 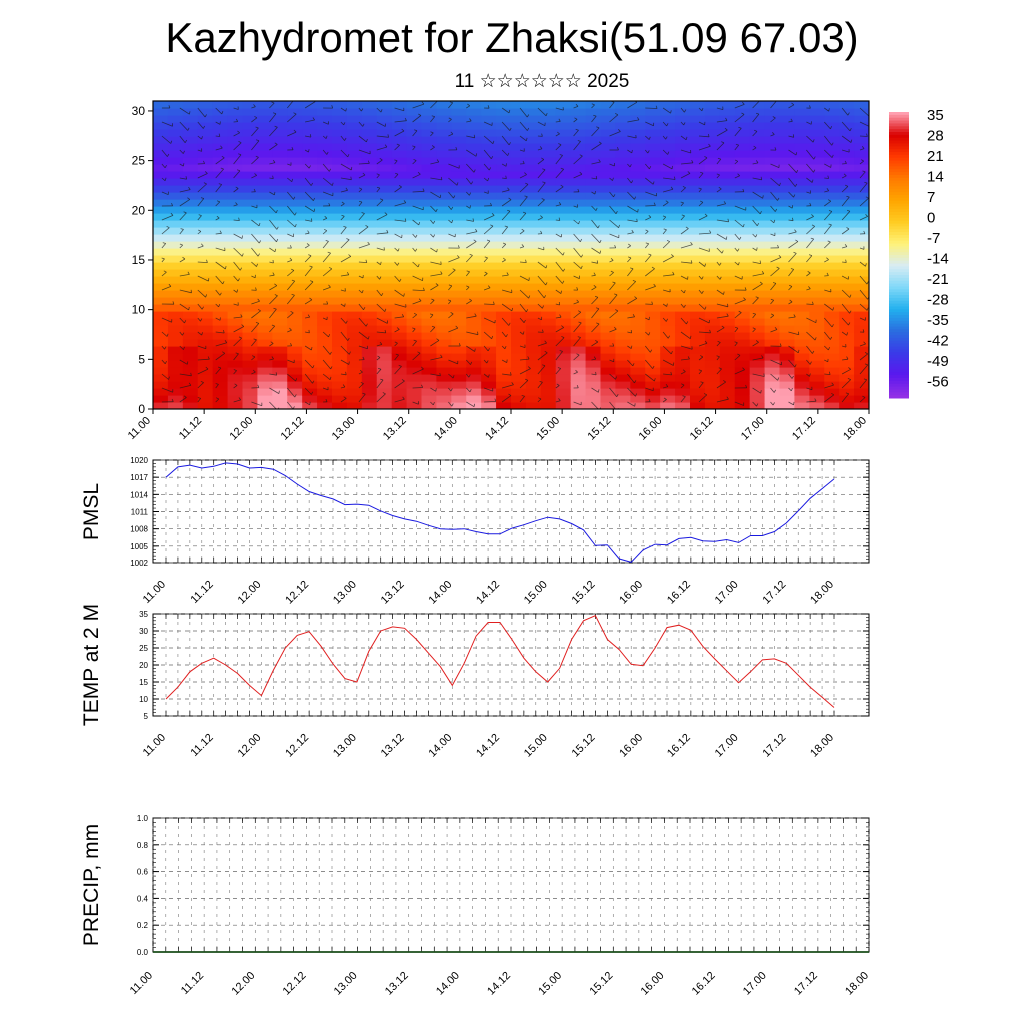 What do you see at coordinates (542, 81) in the screenshot?
I see `chart-subtitle: 11 ☆☆☆☆☆☆ 2025` at bounding box center [542, 81].